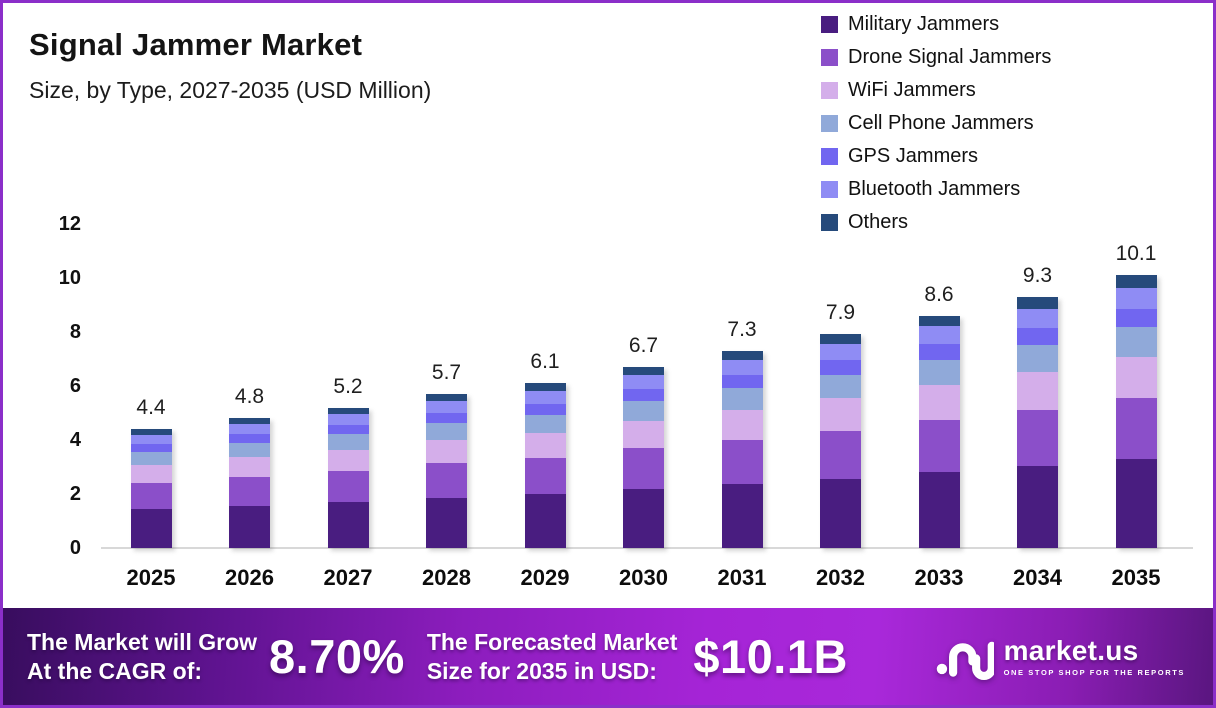 The image size is (1216, 708). What do you see at coordinates (552, 642) in the screenshot?
I see `forecast-label-line1: The Forecasted Market` at bounding box center [552, 642].